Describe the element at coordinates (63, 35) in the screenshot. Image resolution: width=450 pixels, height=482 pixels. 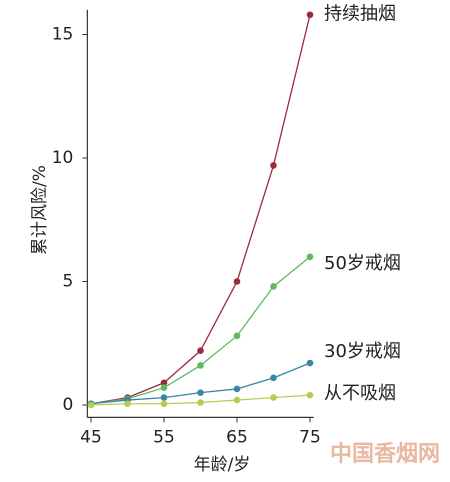
I see `y-tick-label: 15` at that location.